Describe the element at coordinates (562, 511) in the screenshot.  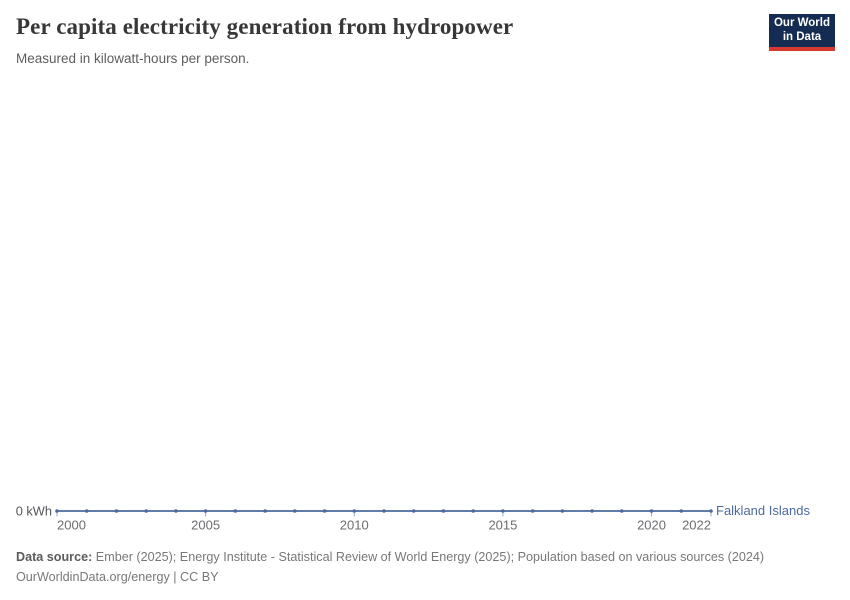
I see `data-point-2017` at that location.